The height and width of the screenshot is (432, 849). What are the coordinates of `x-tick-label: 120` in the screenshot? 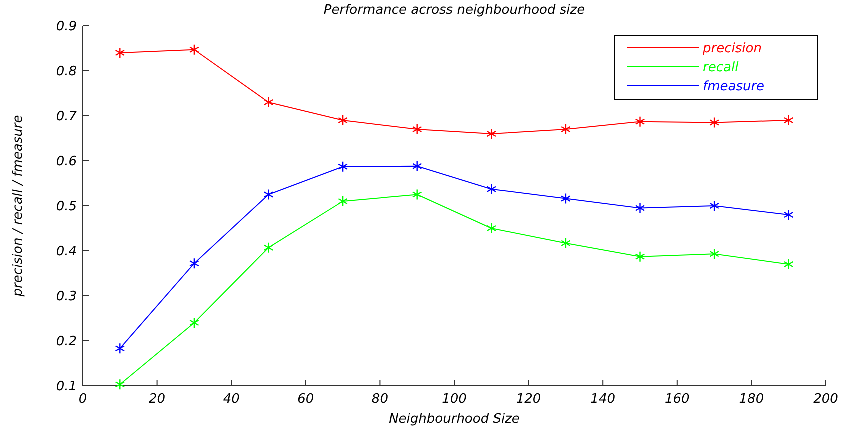 It's located at (529, 399).